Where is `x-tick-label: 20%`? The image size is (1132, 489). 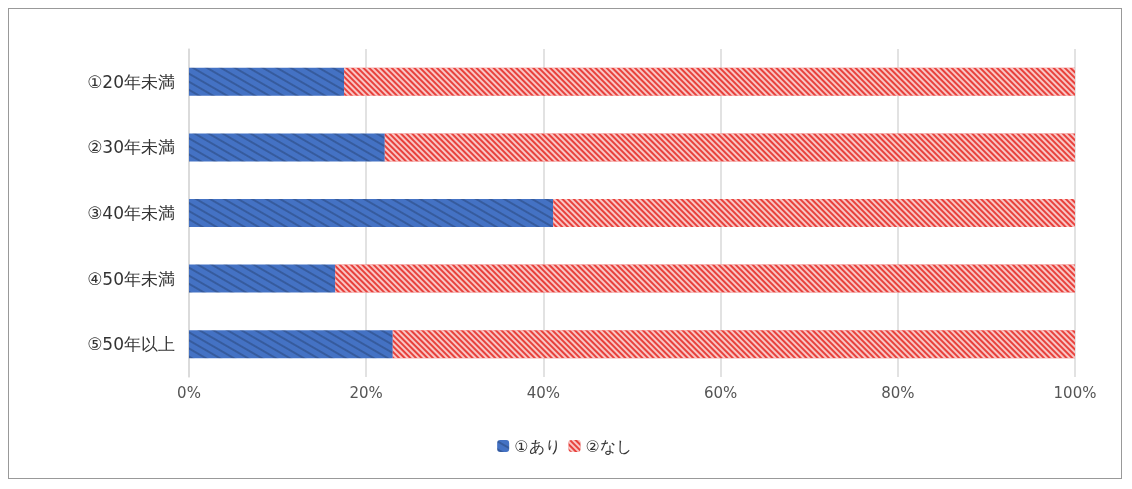 x-tick-label: 20% is located at coordinates (366, 392).